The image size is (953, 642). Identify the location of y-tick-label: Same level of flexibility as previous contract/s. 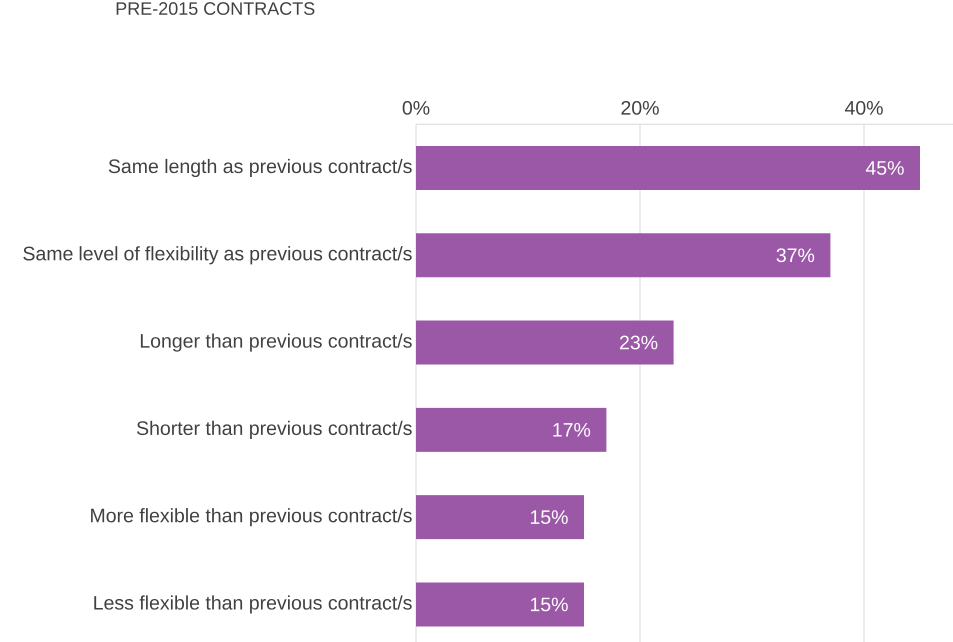
(217, 255).